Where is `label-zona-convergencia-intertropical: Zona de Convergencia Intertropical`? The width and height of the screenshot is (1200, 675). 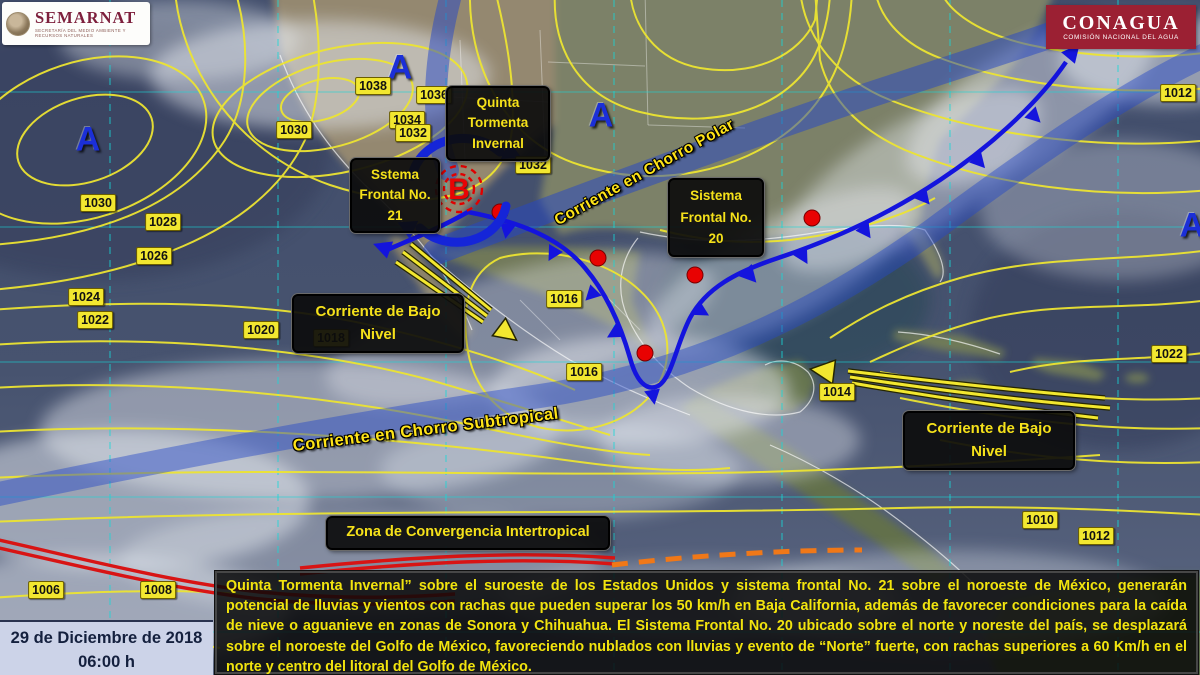
label-zona-convergencia-intertropical: Zona de Convergencia Intertropical is located at coordinates (468, 533).